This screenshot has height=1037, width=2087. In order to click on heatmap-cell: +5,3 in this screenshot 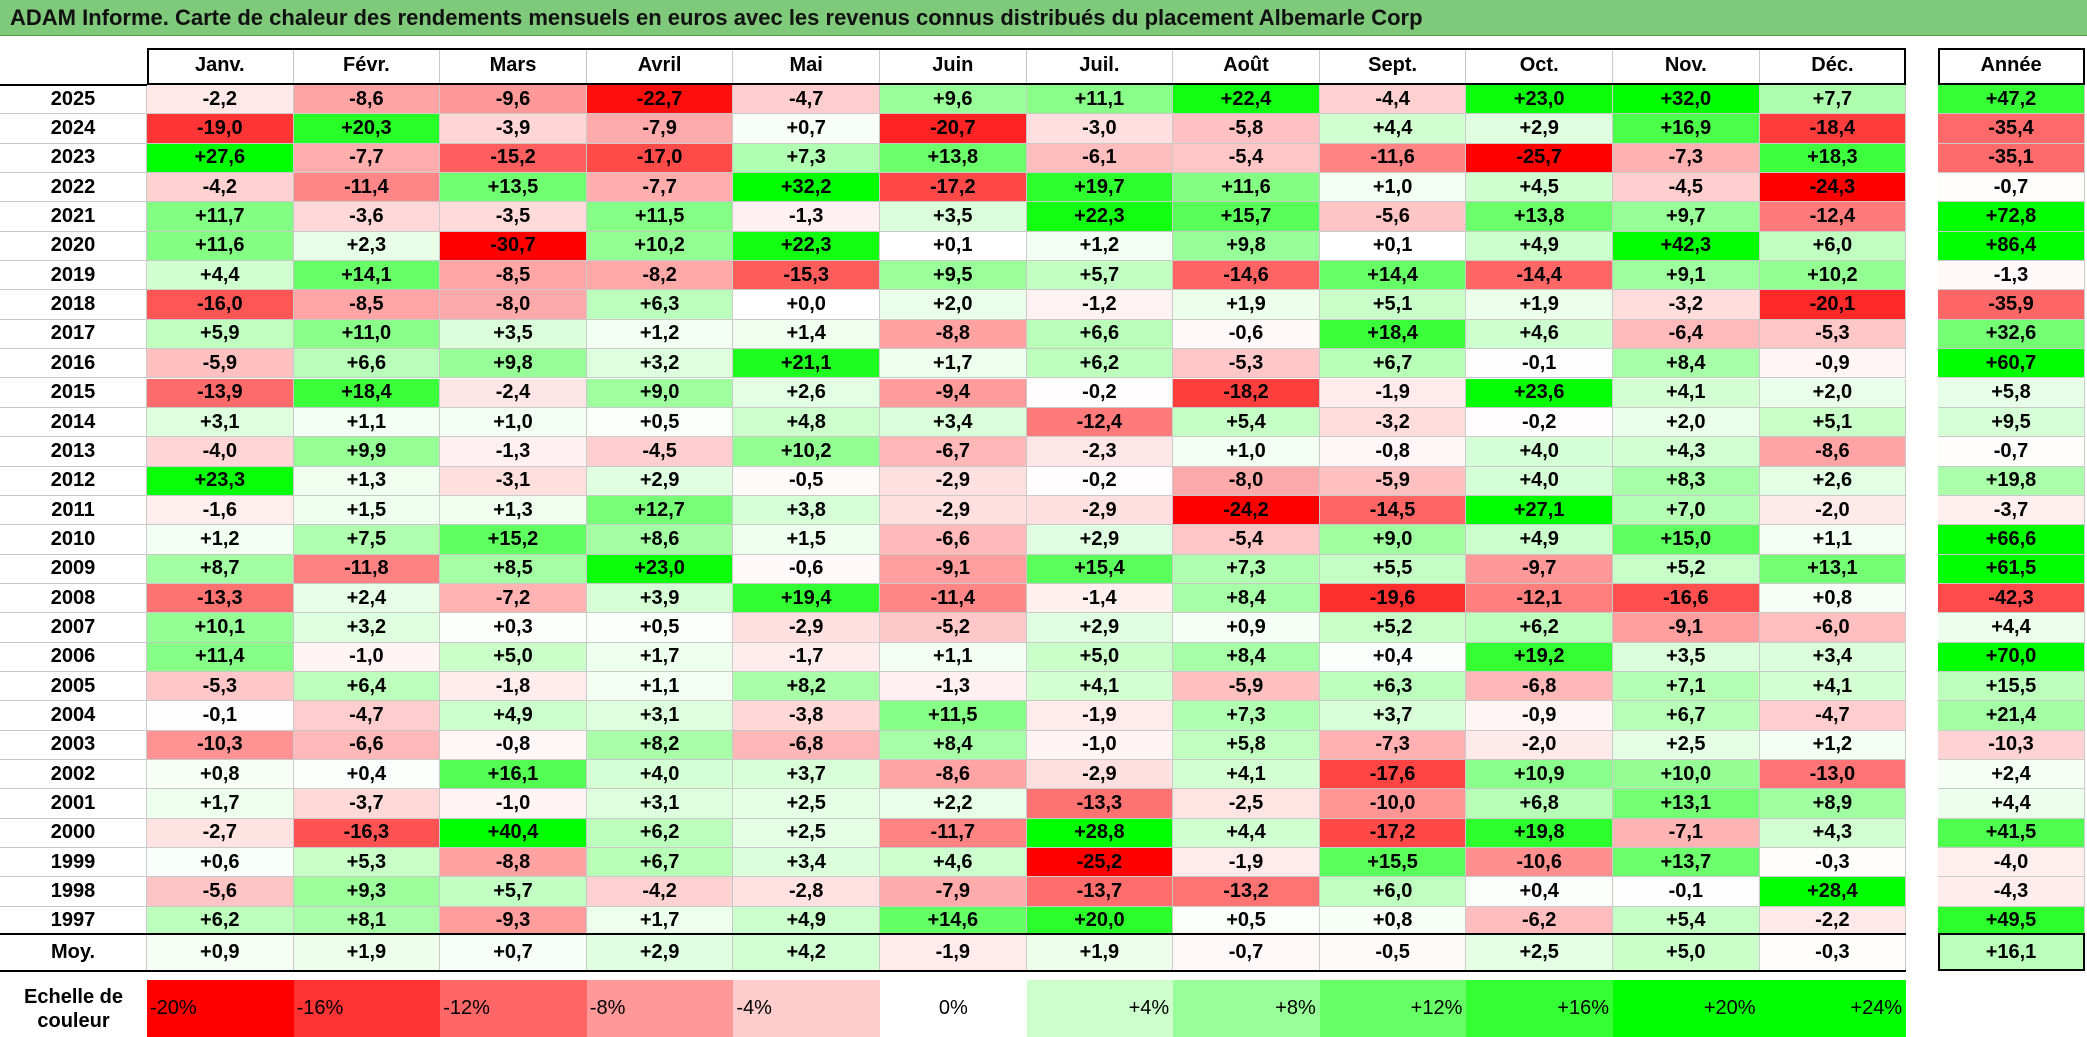, I will do `click(367, 863)`.